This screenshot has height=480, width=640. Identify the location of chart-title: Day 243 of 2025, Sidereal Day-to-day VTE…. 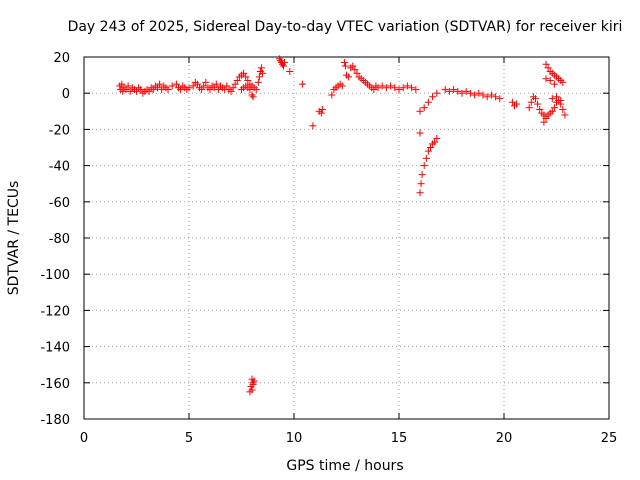
(345, 27).